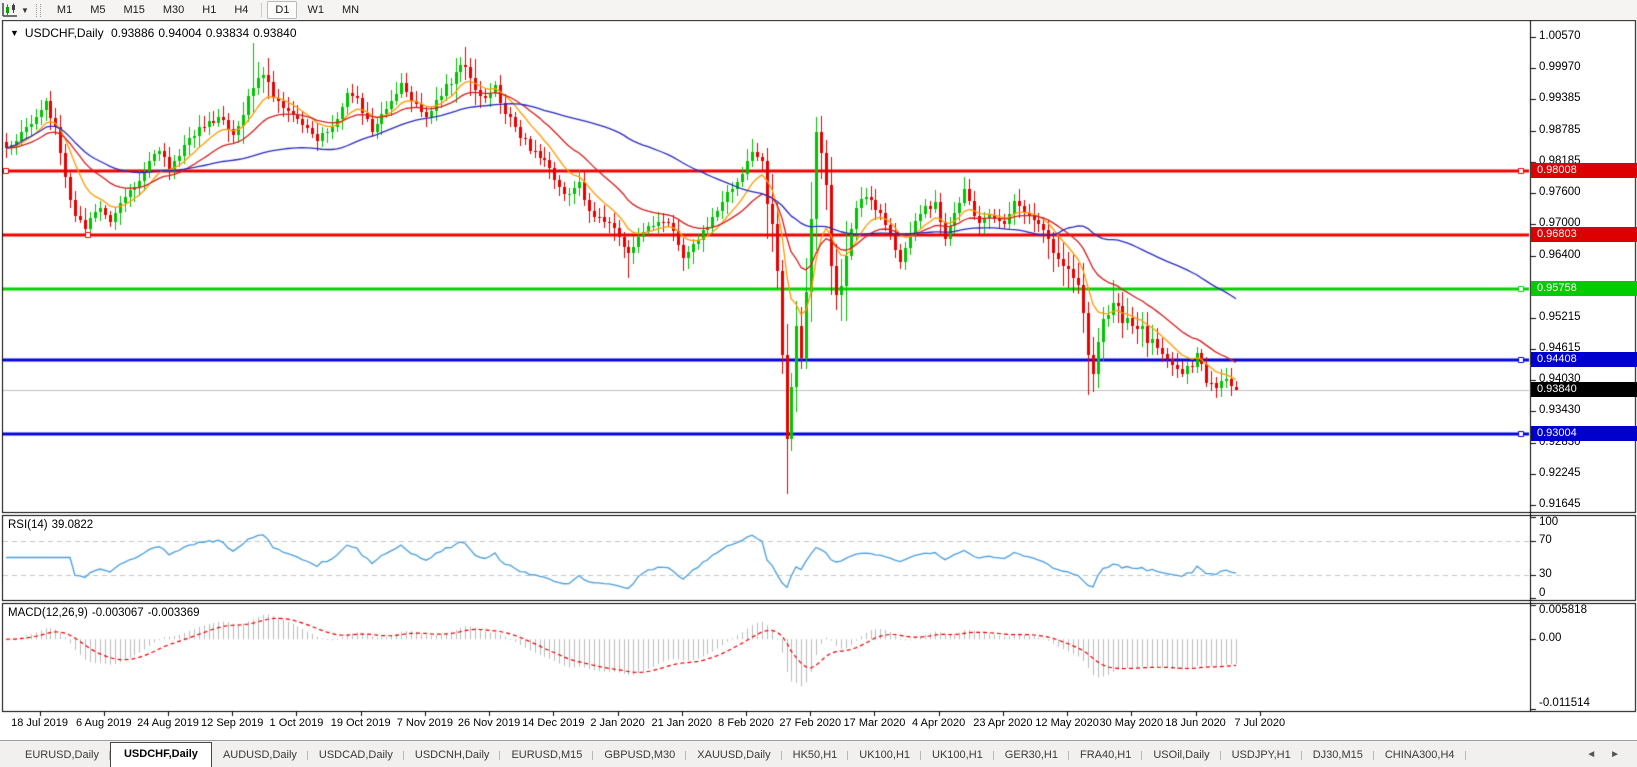 This screenshot has height=767, width=1637. What do you see at coordinates (275, 33) in the screenshot?
I see `bar-close: 0.93840` at bounding box center [275, 33].